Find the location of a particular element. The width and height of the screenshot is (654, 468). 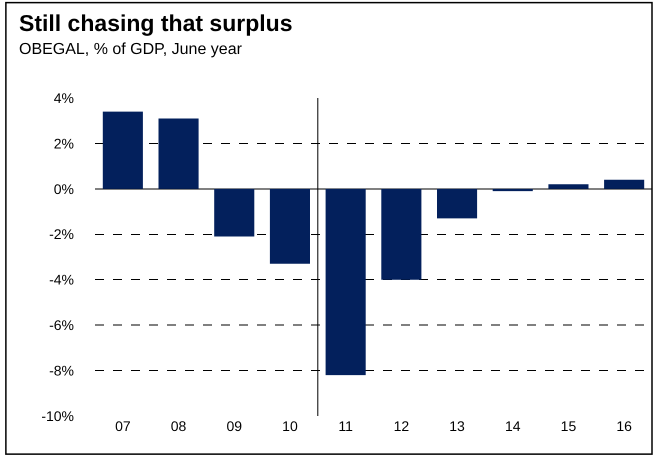

x-tick-label: 10 is located at coordinates (290, 426).